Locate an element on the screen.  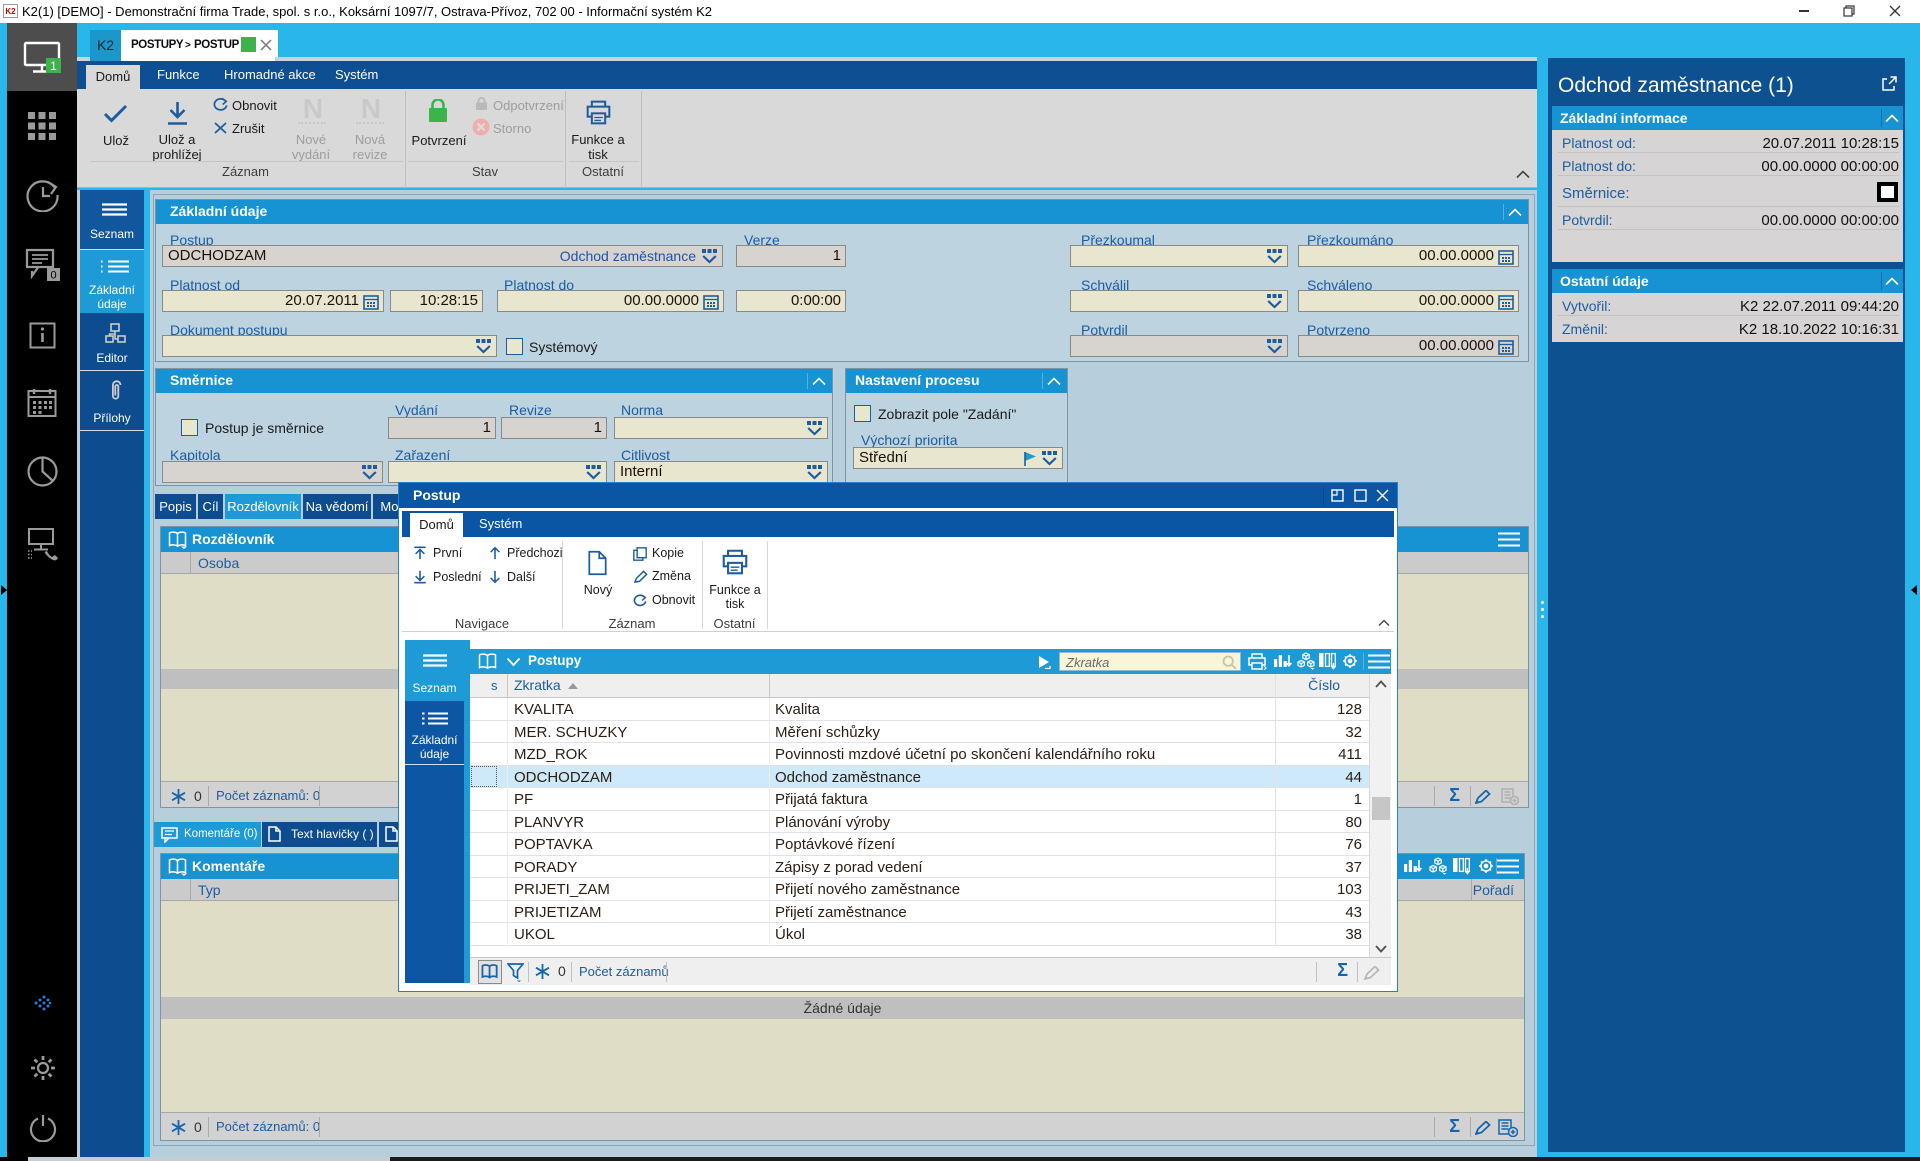
svg-text: 0 is located at coordinates (53, 276).